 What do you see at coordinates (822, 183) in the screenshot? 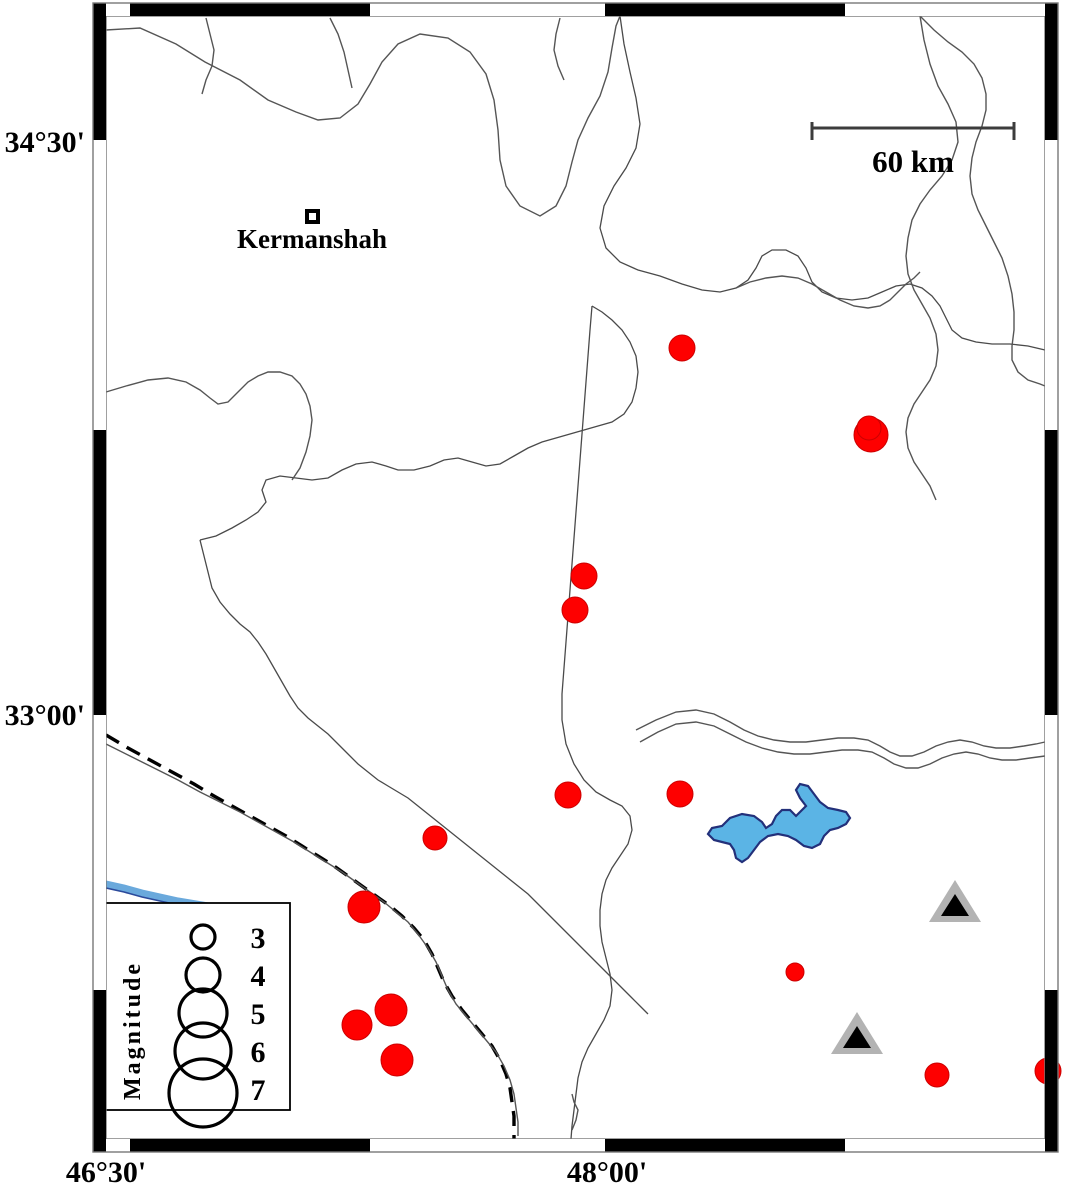
I see `province-boundary-central` at bounding box center [822, 183].